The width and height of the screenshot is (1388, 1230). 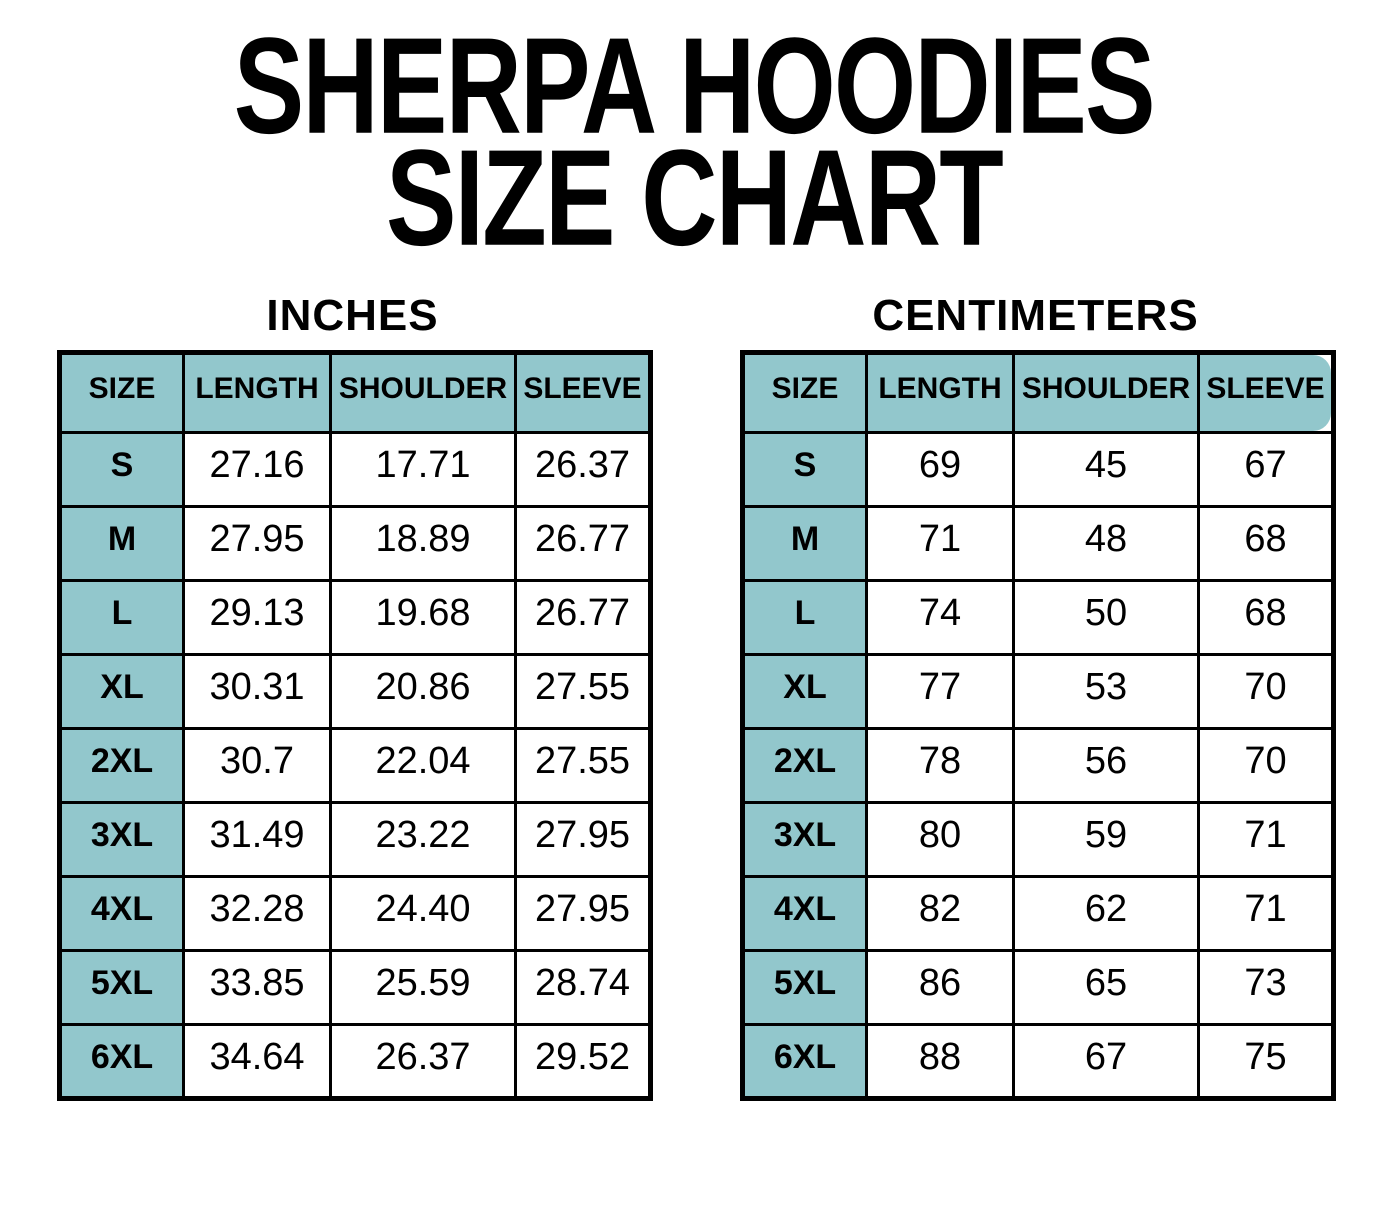 I want to click on value-cell: 26.77, so click(x=583, y=543).